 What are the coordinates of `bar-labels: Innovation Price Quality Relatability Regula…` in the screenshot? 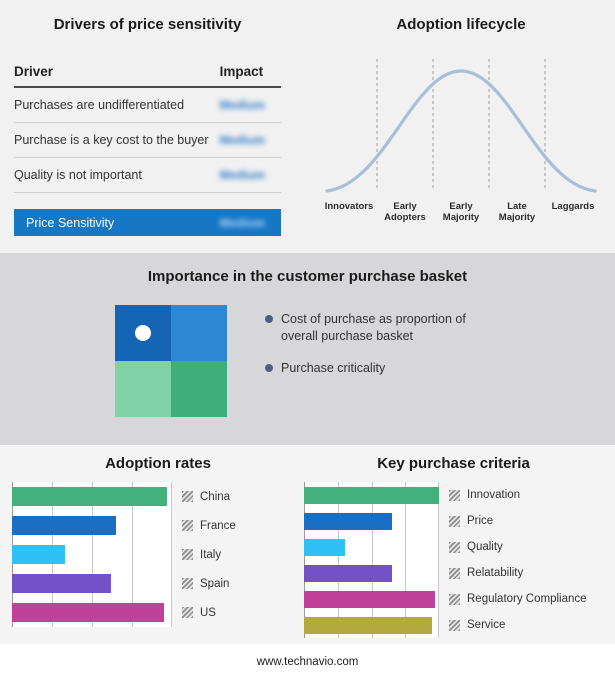 It's located at (513, 560).